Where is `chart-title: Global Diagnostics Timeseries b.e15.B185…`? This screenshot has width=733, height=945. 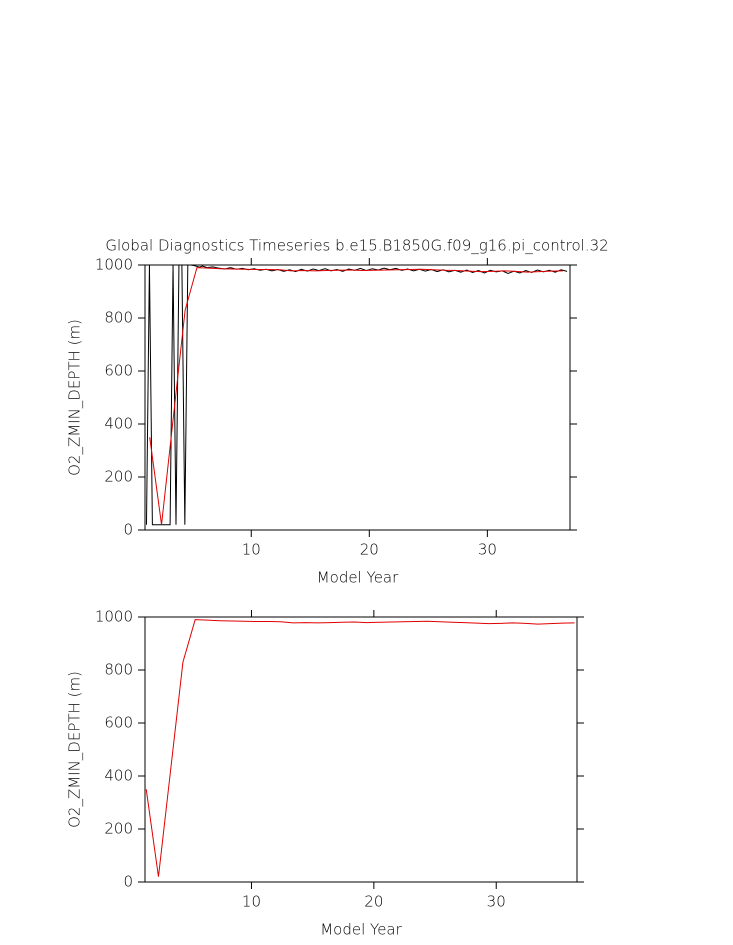
chart-title: Global Diagnostics Timeseries b.e15.B185… is located at coordinates (356, 246).